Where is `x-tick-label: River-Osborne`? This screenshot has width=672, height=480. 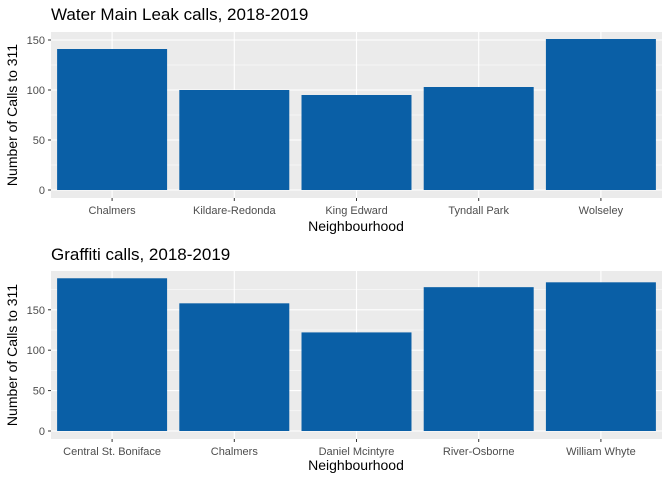
x-tick-label: River-Osborne is located at coordinates (479, 452).